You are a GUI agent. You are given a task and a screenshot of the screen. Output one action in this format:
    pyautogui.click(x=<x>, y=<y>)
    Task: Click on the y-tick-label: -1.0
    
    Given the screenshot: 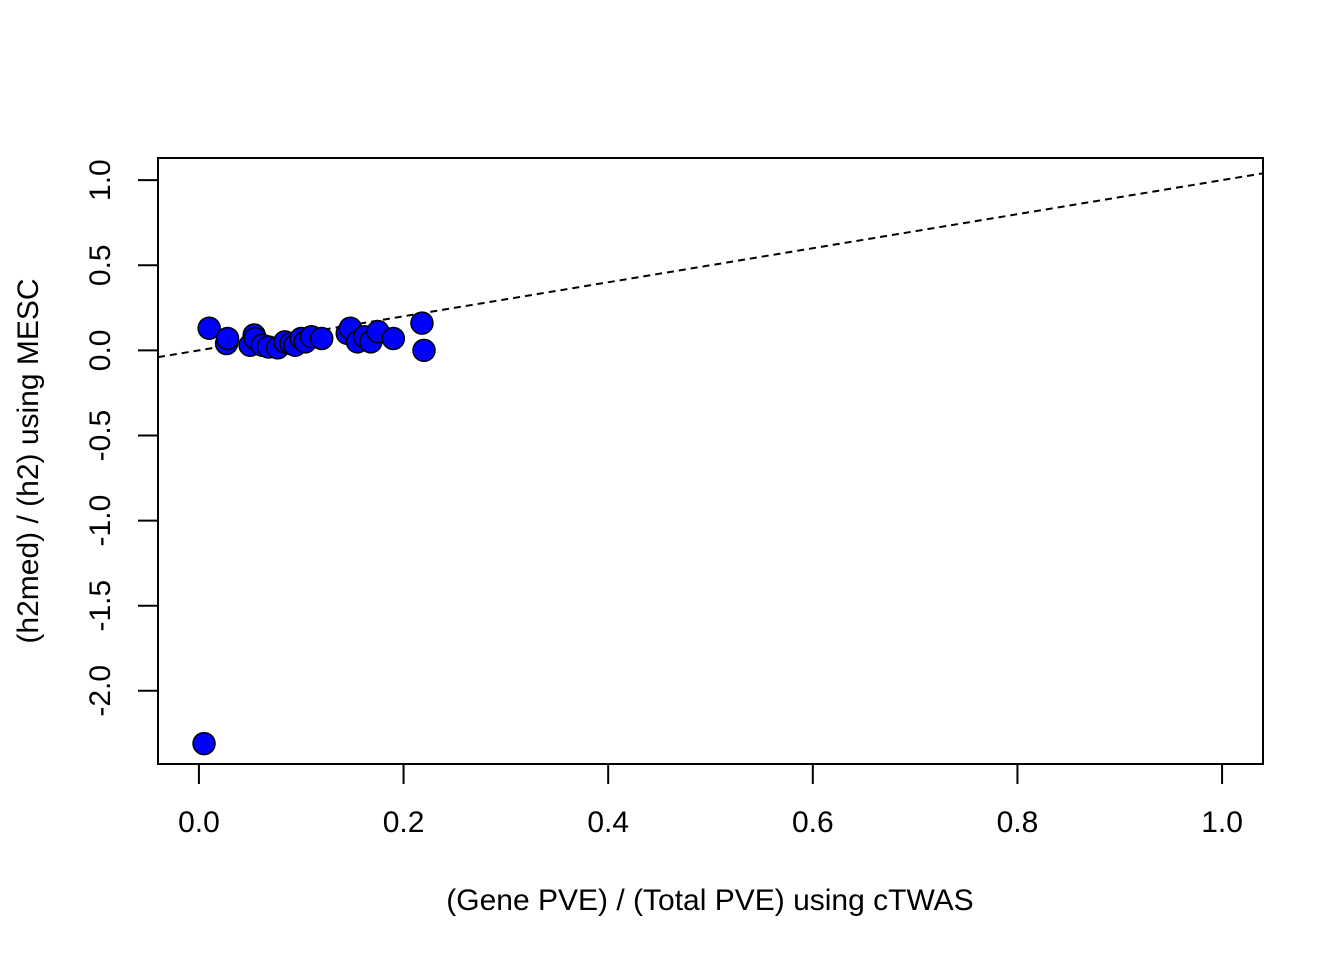 What is the action you would take?
    pyautogui.click(x=100, y=521)
    